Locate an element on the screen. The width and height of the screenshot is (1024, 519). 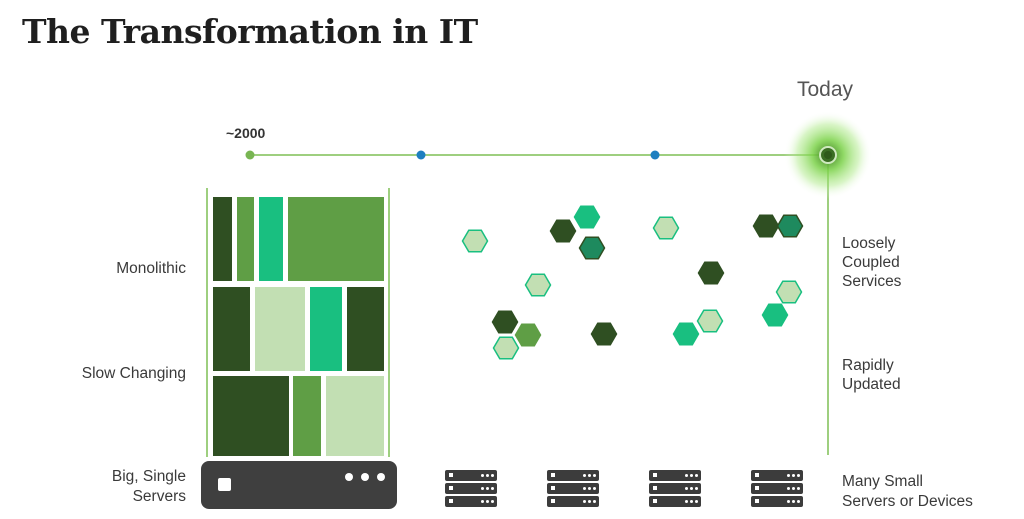
timeline-start-dot is located at coordinates (250, 155).